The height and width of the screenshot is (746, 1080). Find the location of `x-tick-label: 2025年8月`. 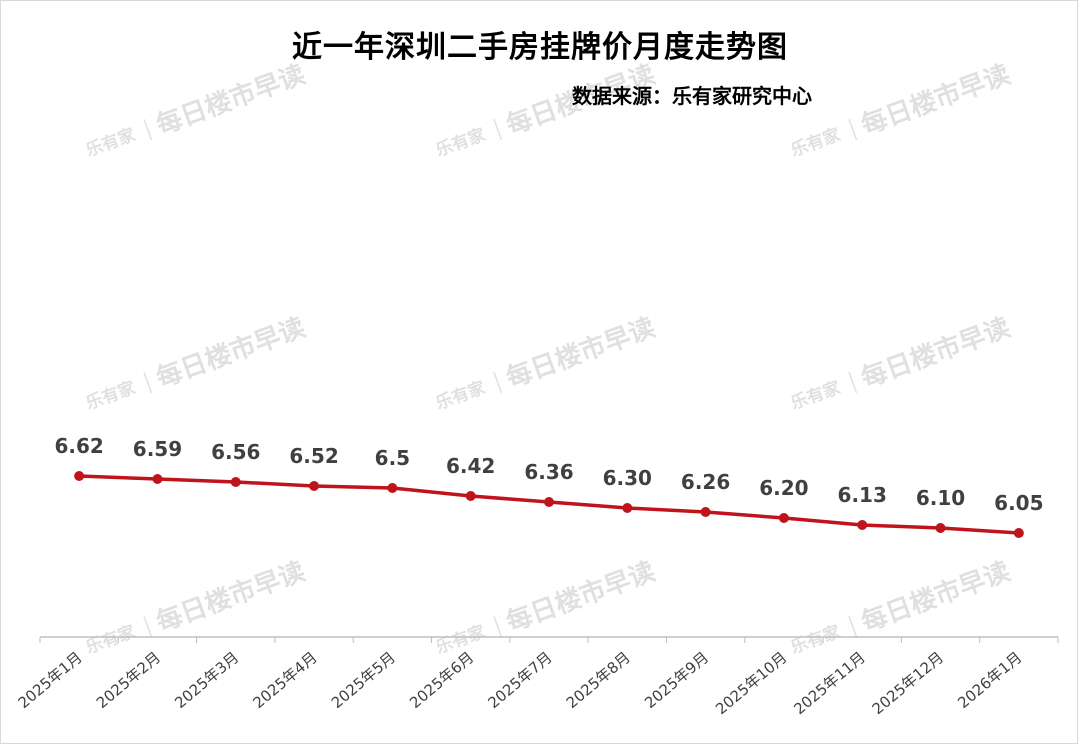

x-tick-label: 2025年8月 is located at coordinates (598, 680).